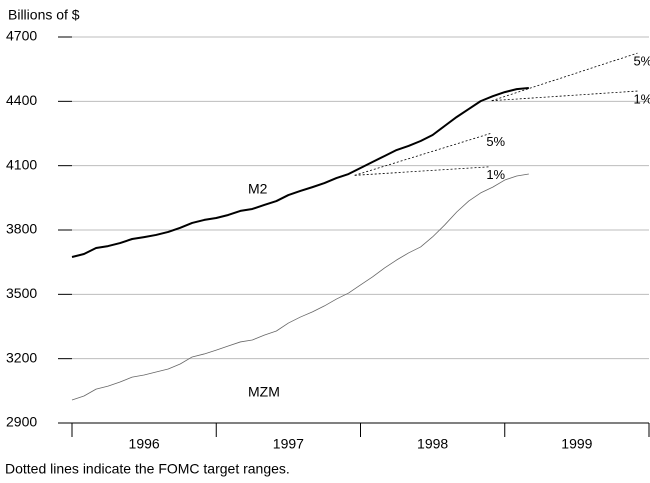  Describe the element at coordinates (21, 422) in the screenshot. I see `y-tick-label: 2900` at that location.